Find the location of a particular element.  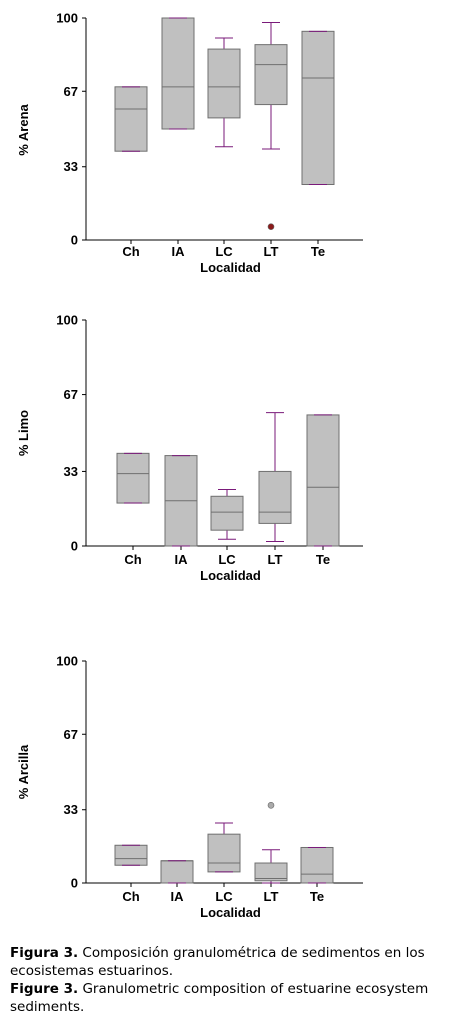

y-axis-title: % Arcilla is located at coordinates (23, 771).